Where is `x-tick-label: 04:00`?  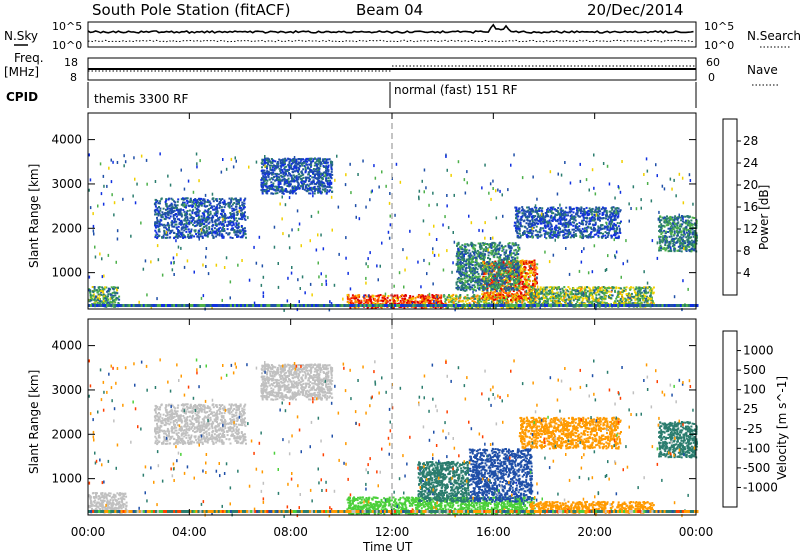 x-tick-label: 04:00 is located at coordinates (189, 532).